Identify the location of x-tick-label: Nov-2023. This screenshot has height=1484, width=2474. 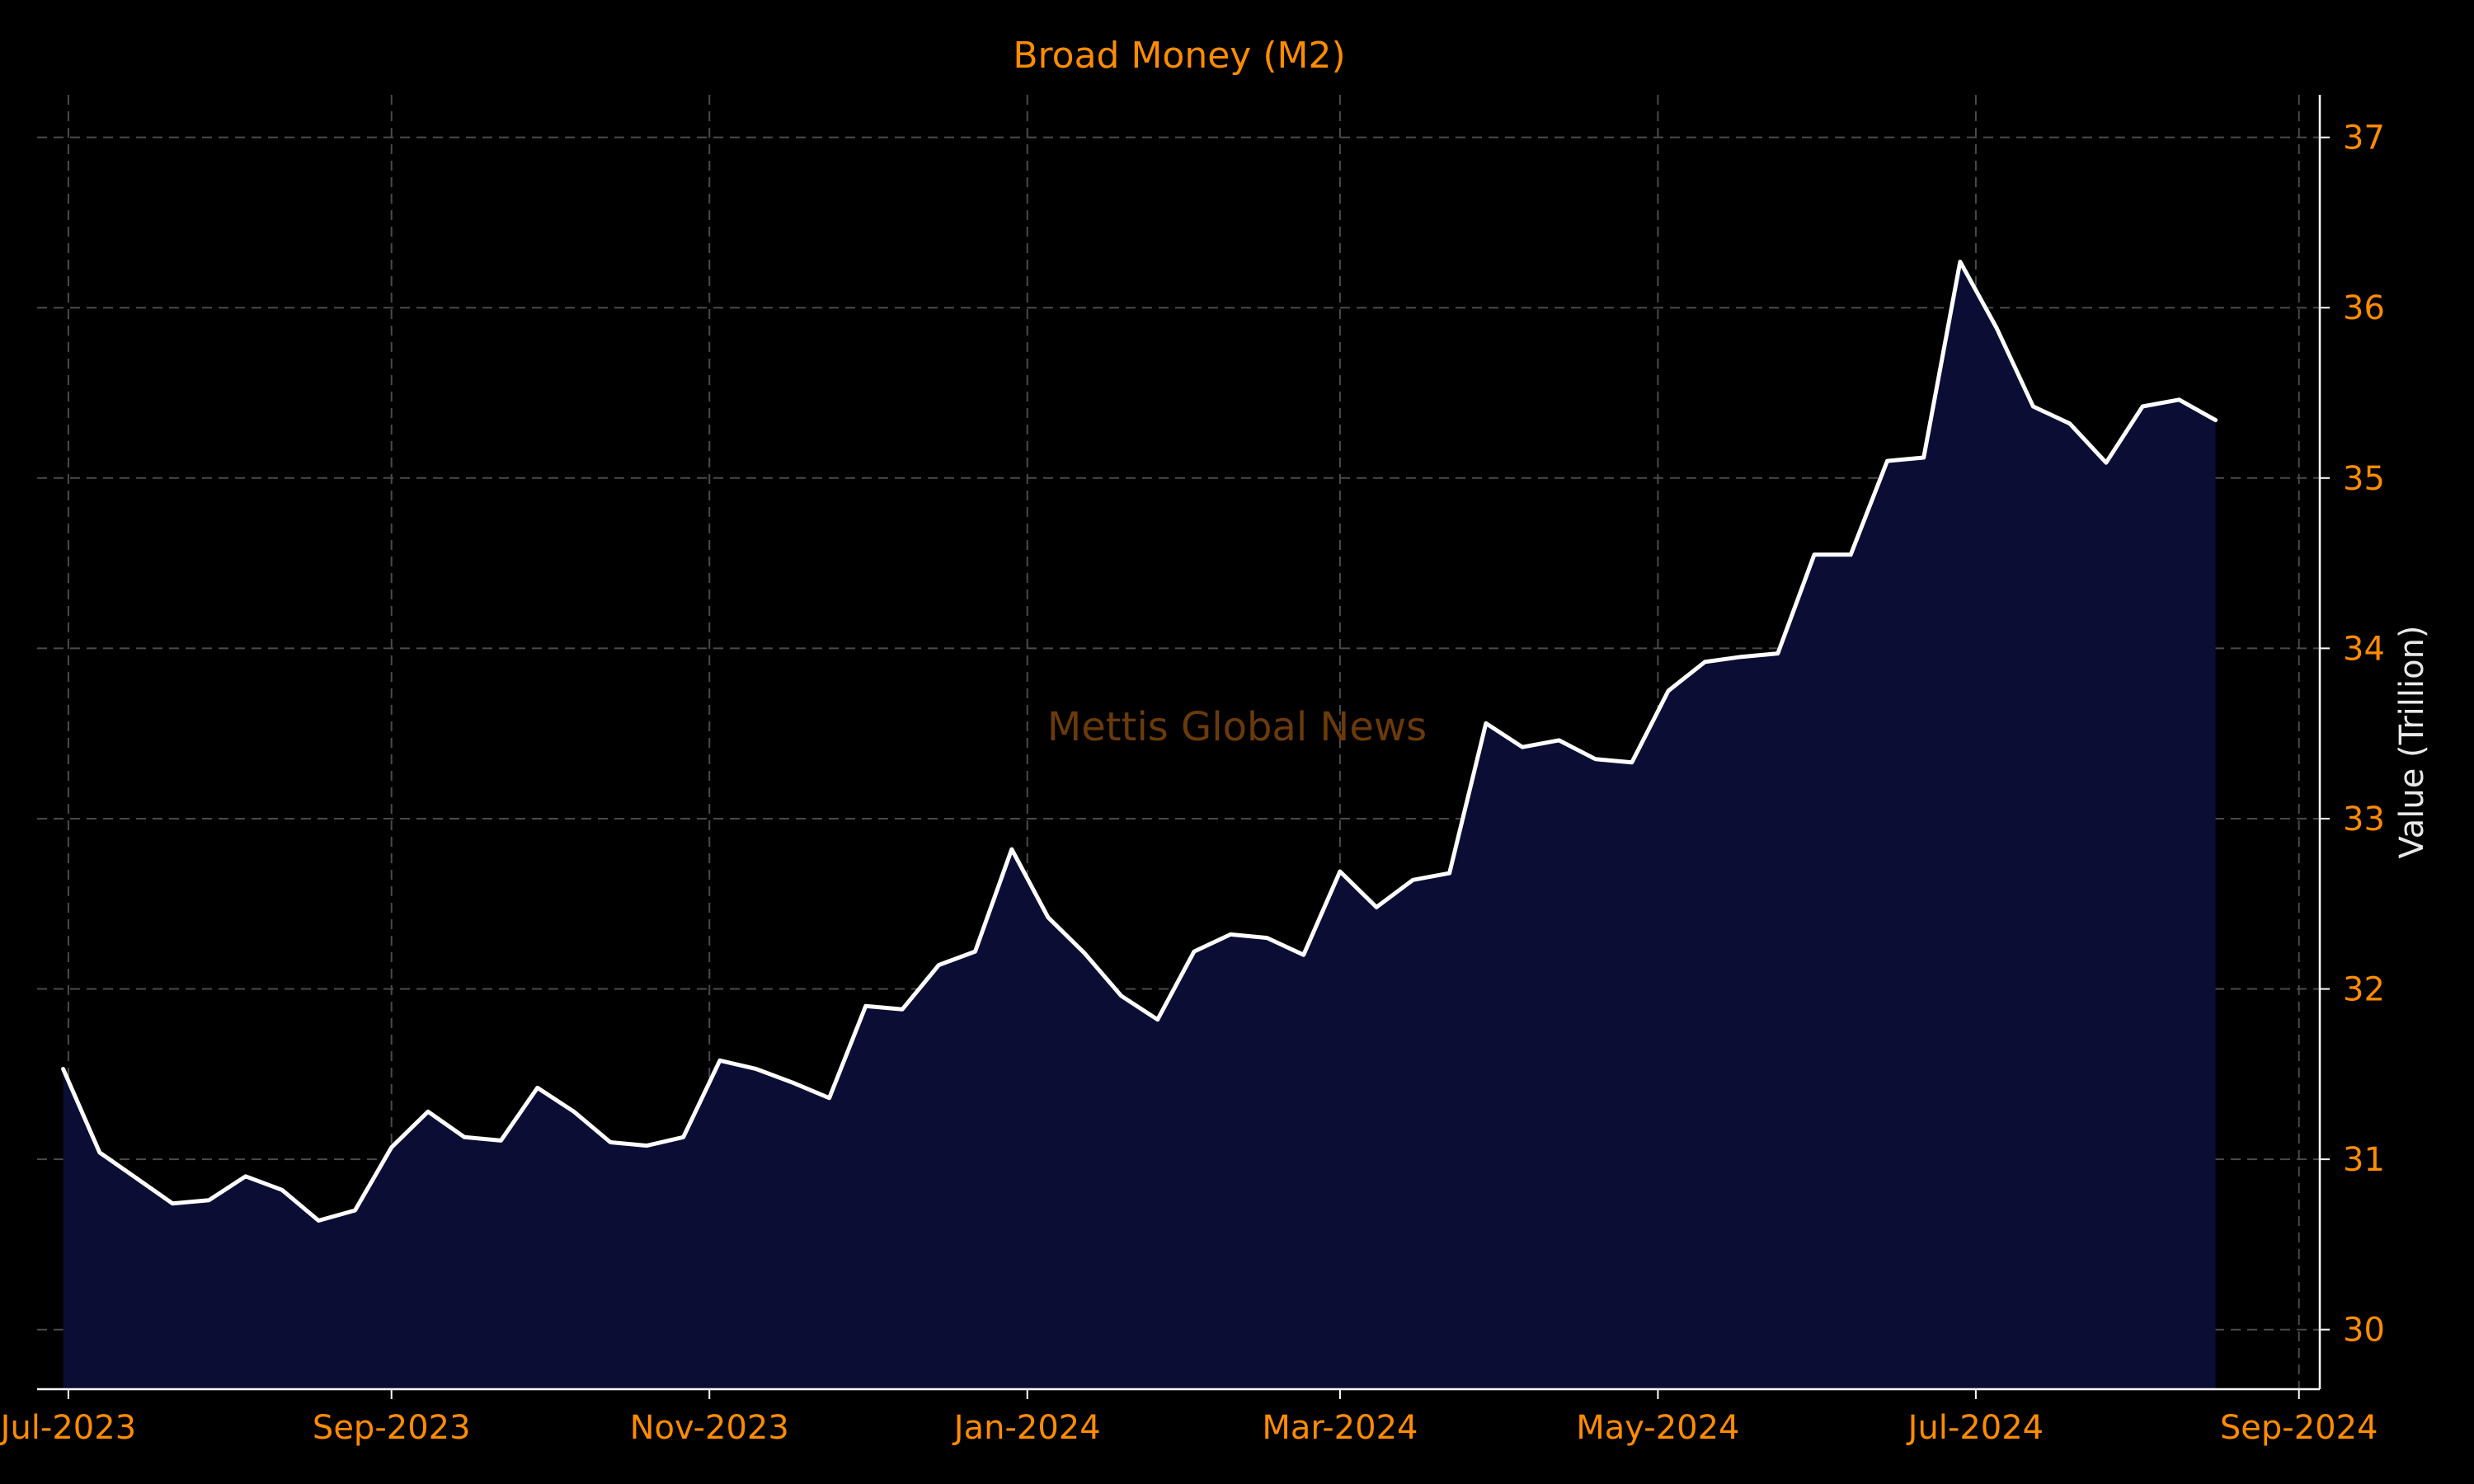
(709, 1428).